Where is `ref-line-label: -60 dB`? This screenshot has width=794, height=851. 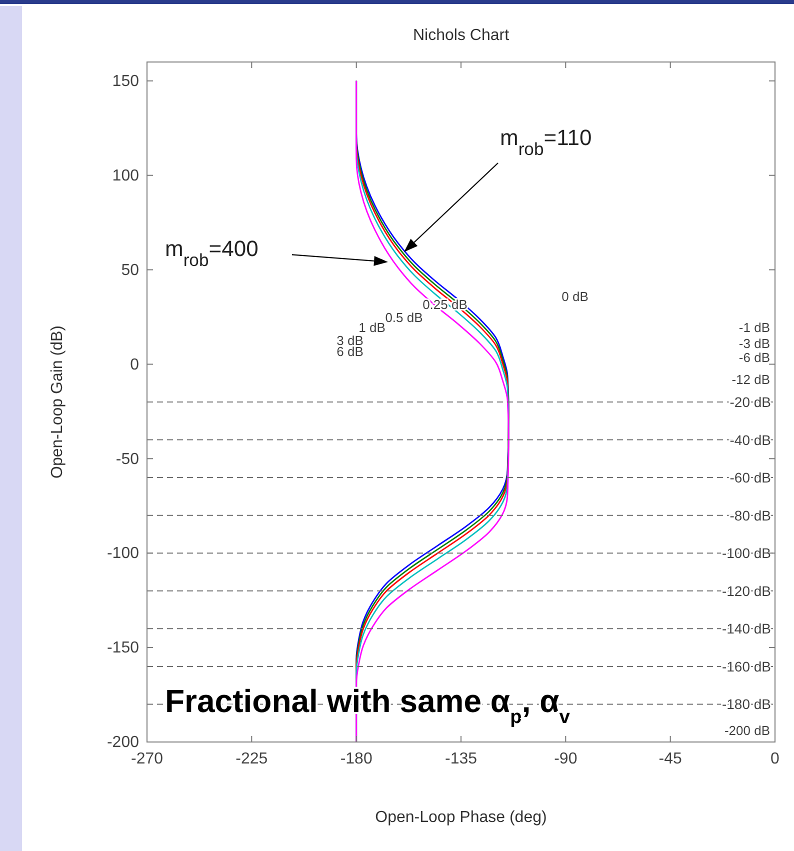 ref-line-label: -60 dB is located at coordinates (750, 478).